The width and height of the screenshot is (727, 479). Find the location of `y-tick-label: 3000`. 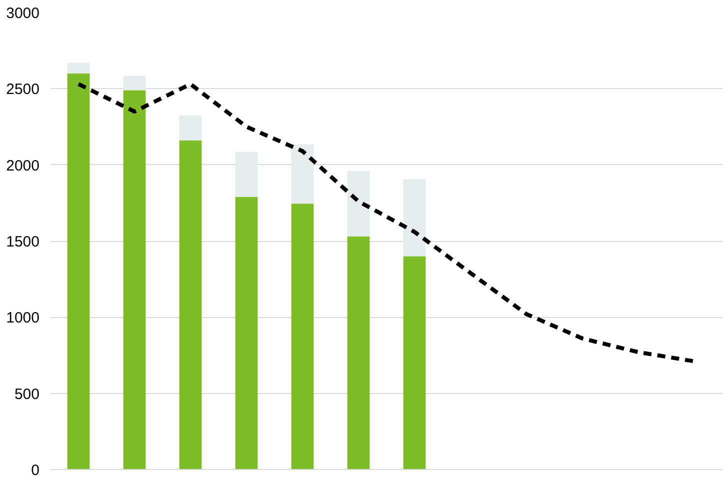

y-tick-label: 3000 is located at coordinates (23, 13).